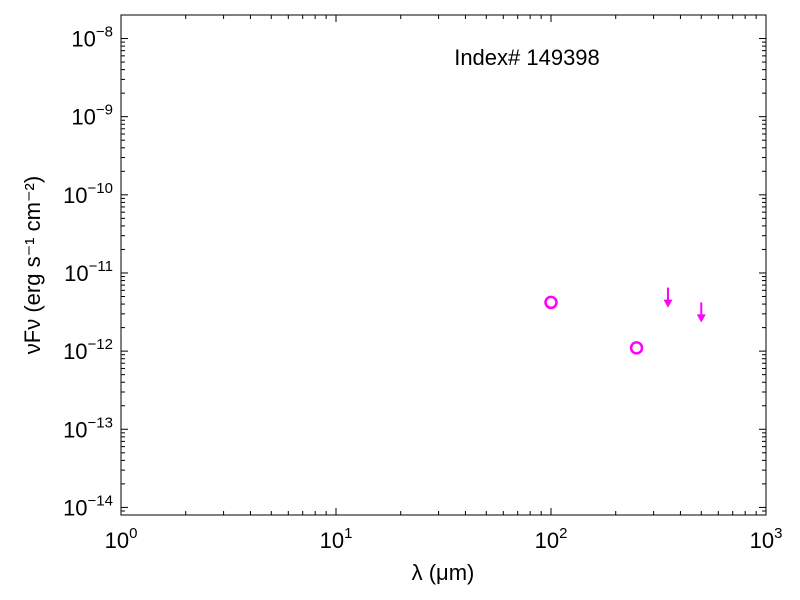 The image size is (800, 600). I want to click on x-tick-exponent: 2, so click(563, 533).